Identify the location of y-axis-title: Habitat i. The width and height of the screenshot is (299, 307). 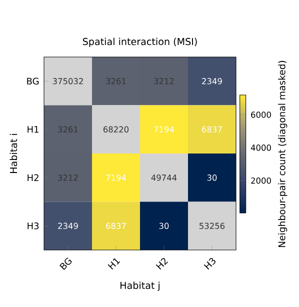
(14, 153).